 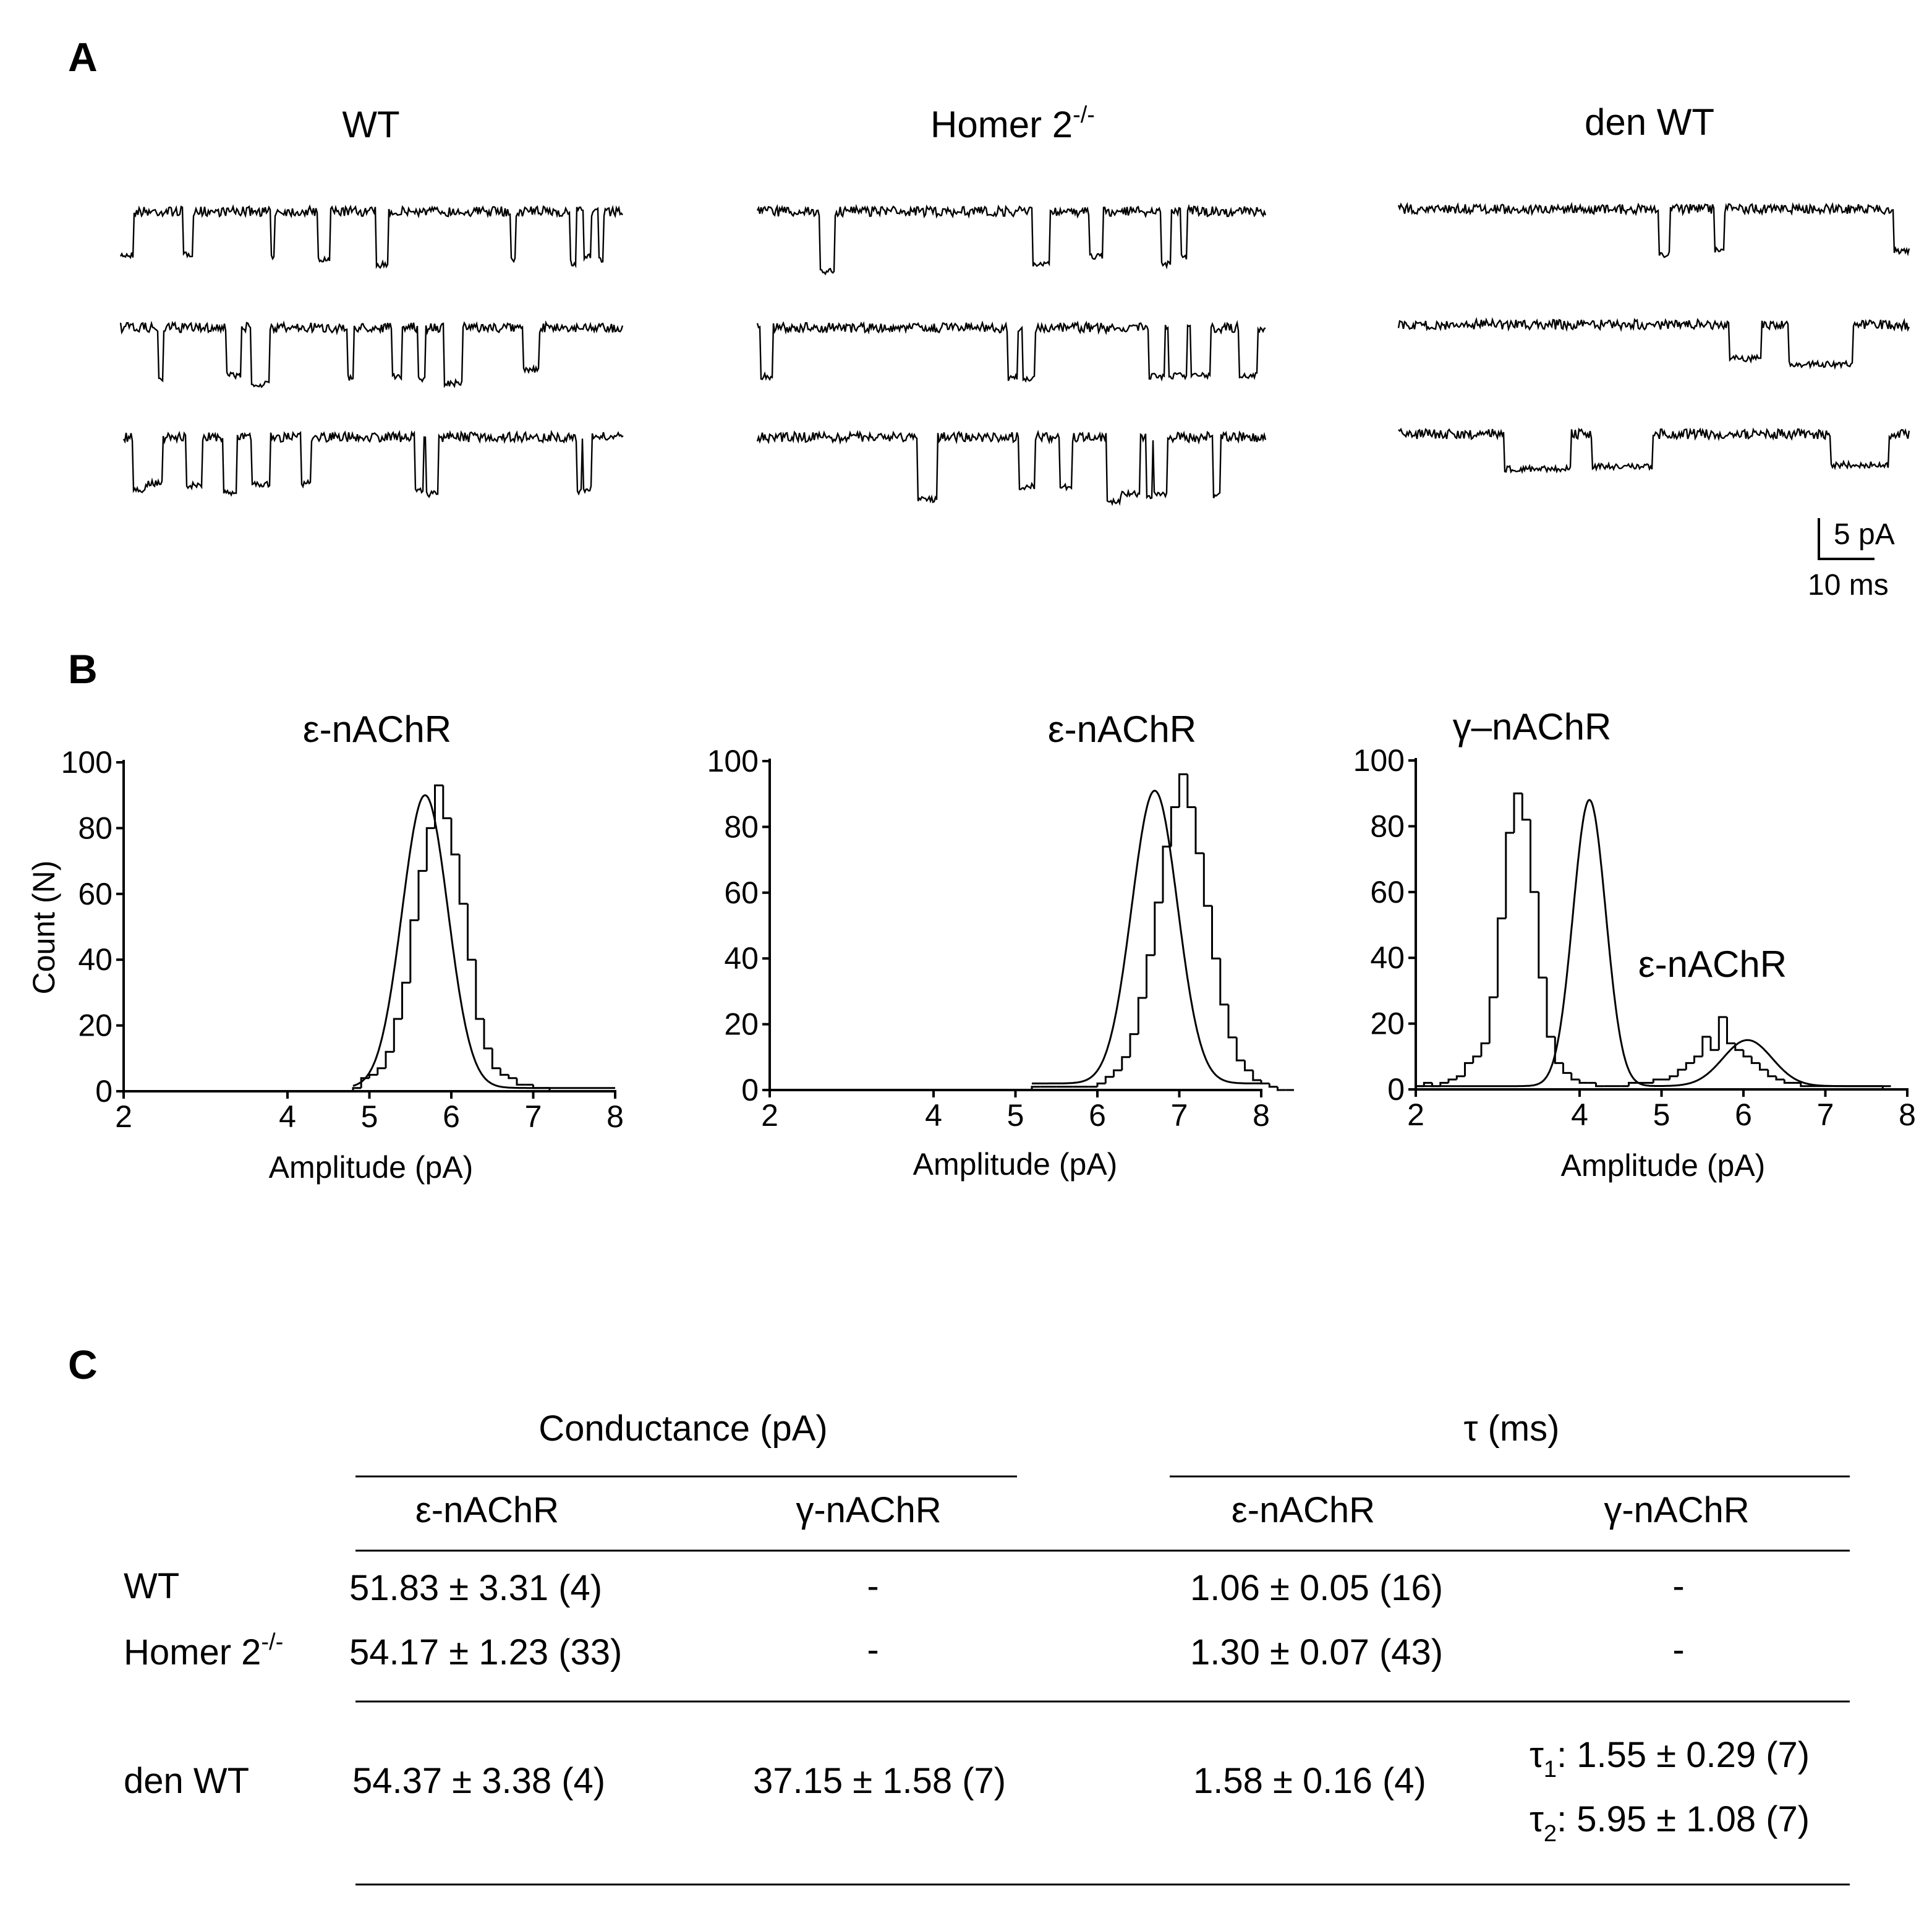 I want to click on panel-label-c: C, so click(x=83, y=1364).